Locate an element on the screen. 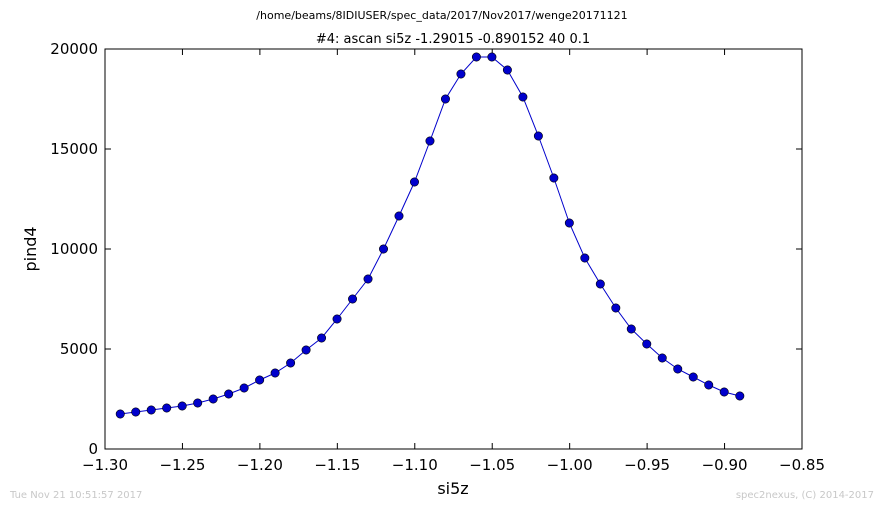 This screenshot has width=884, height=509. x-axis-label: si5z is located at coordinates (452, 488).